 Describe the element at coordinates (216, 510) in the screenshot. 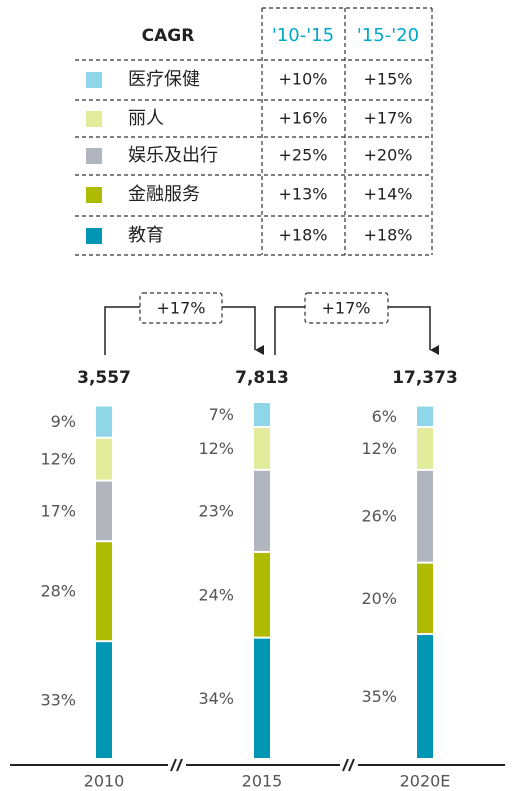

I see `data-label: 23%` at that location.